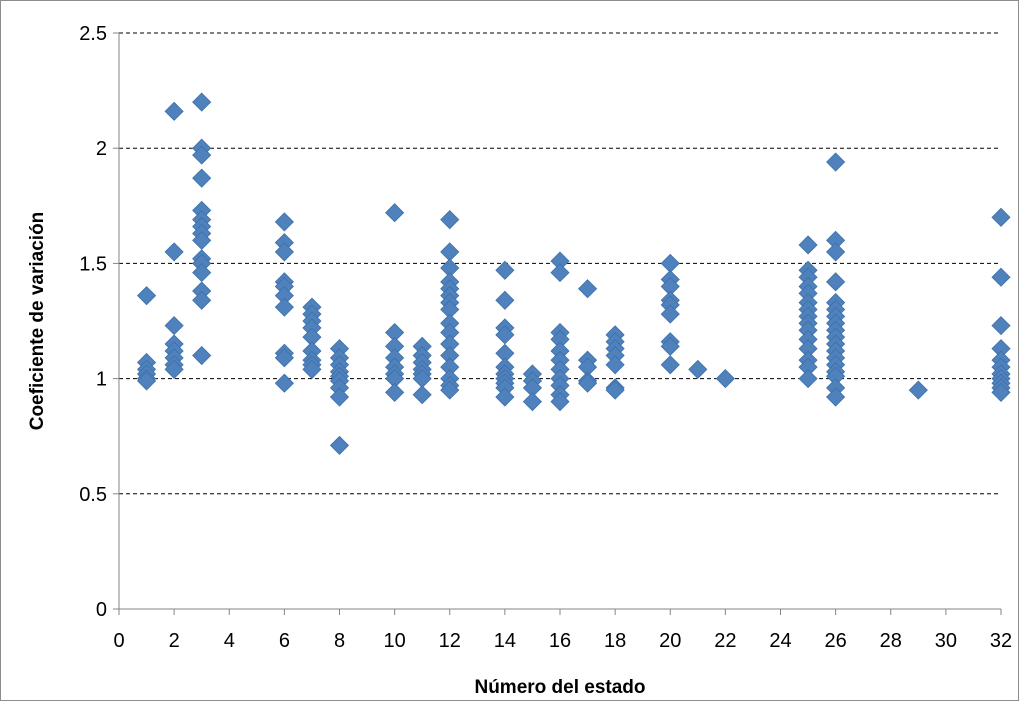 Image resolution: width=1019 pixels, height=701 pixels. What do you see at coordinates (229, 641) in the screenshot?
I see `x-tick-label: 4` at bounding box center [229, 641].